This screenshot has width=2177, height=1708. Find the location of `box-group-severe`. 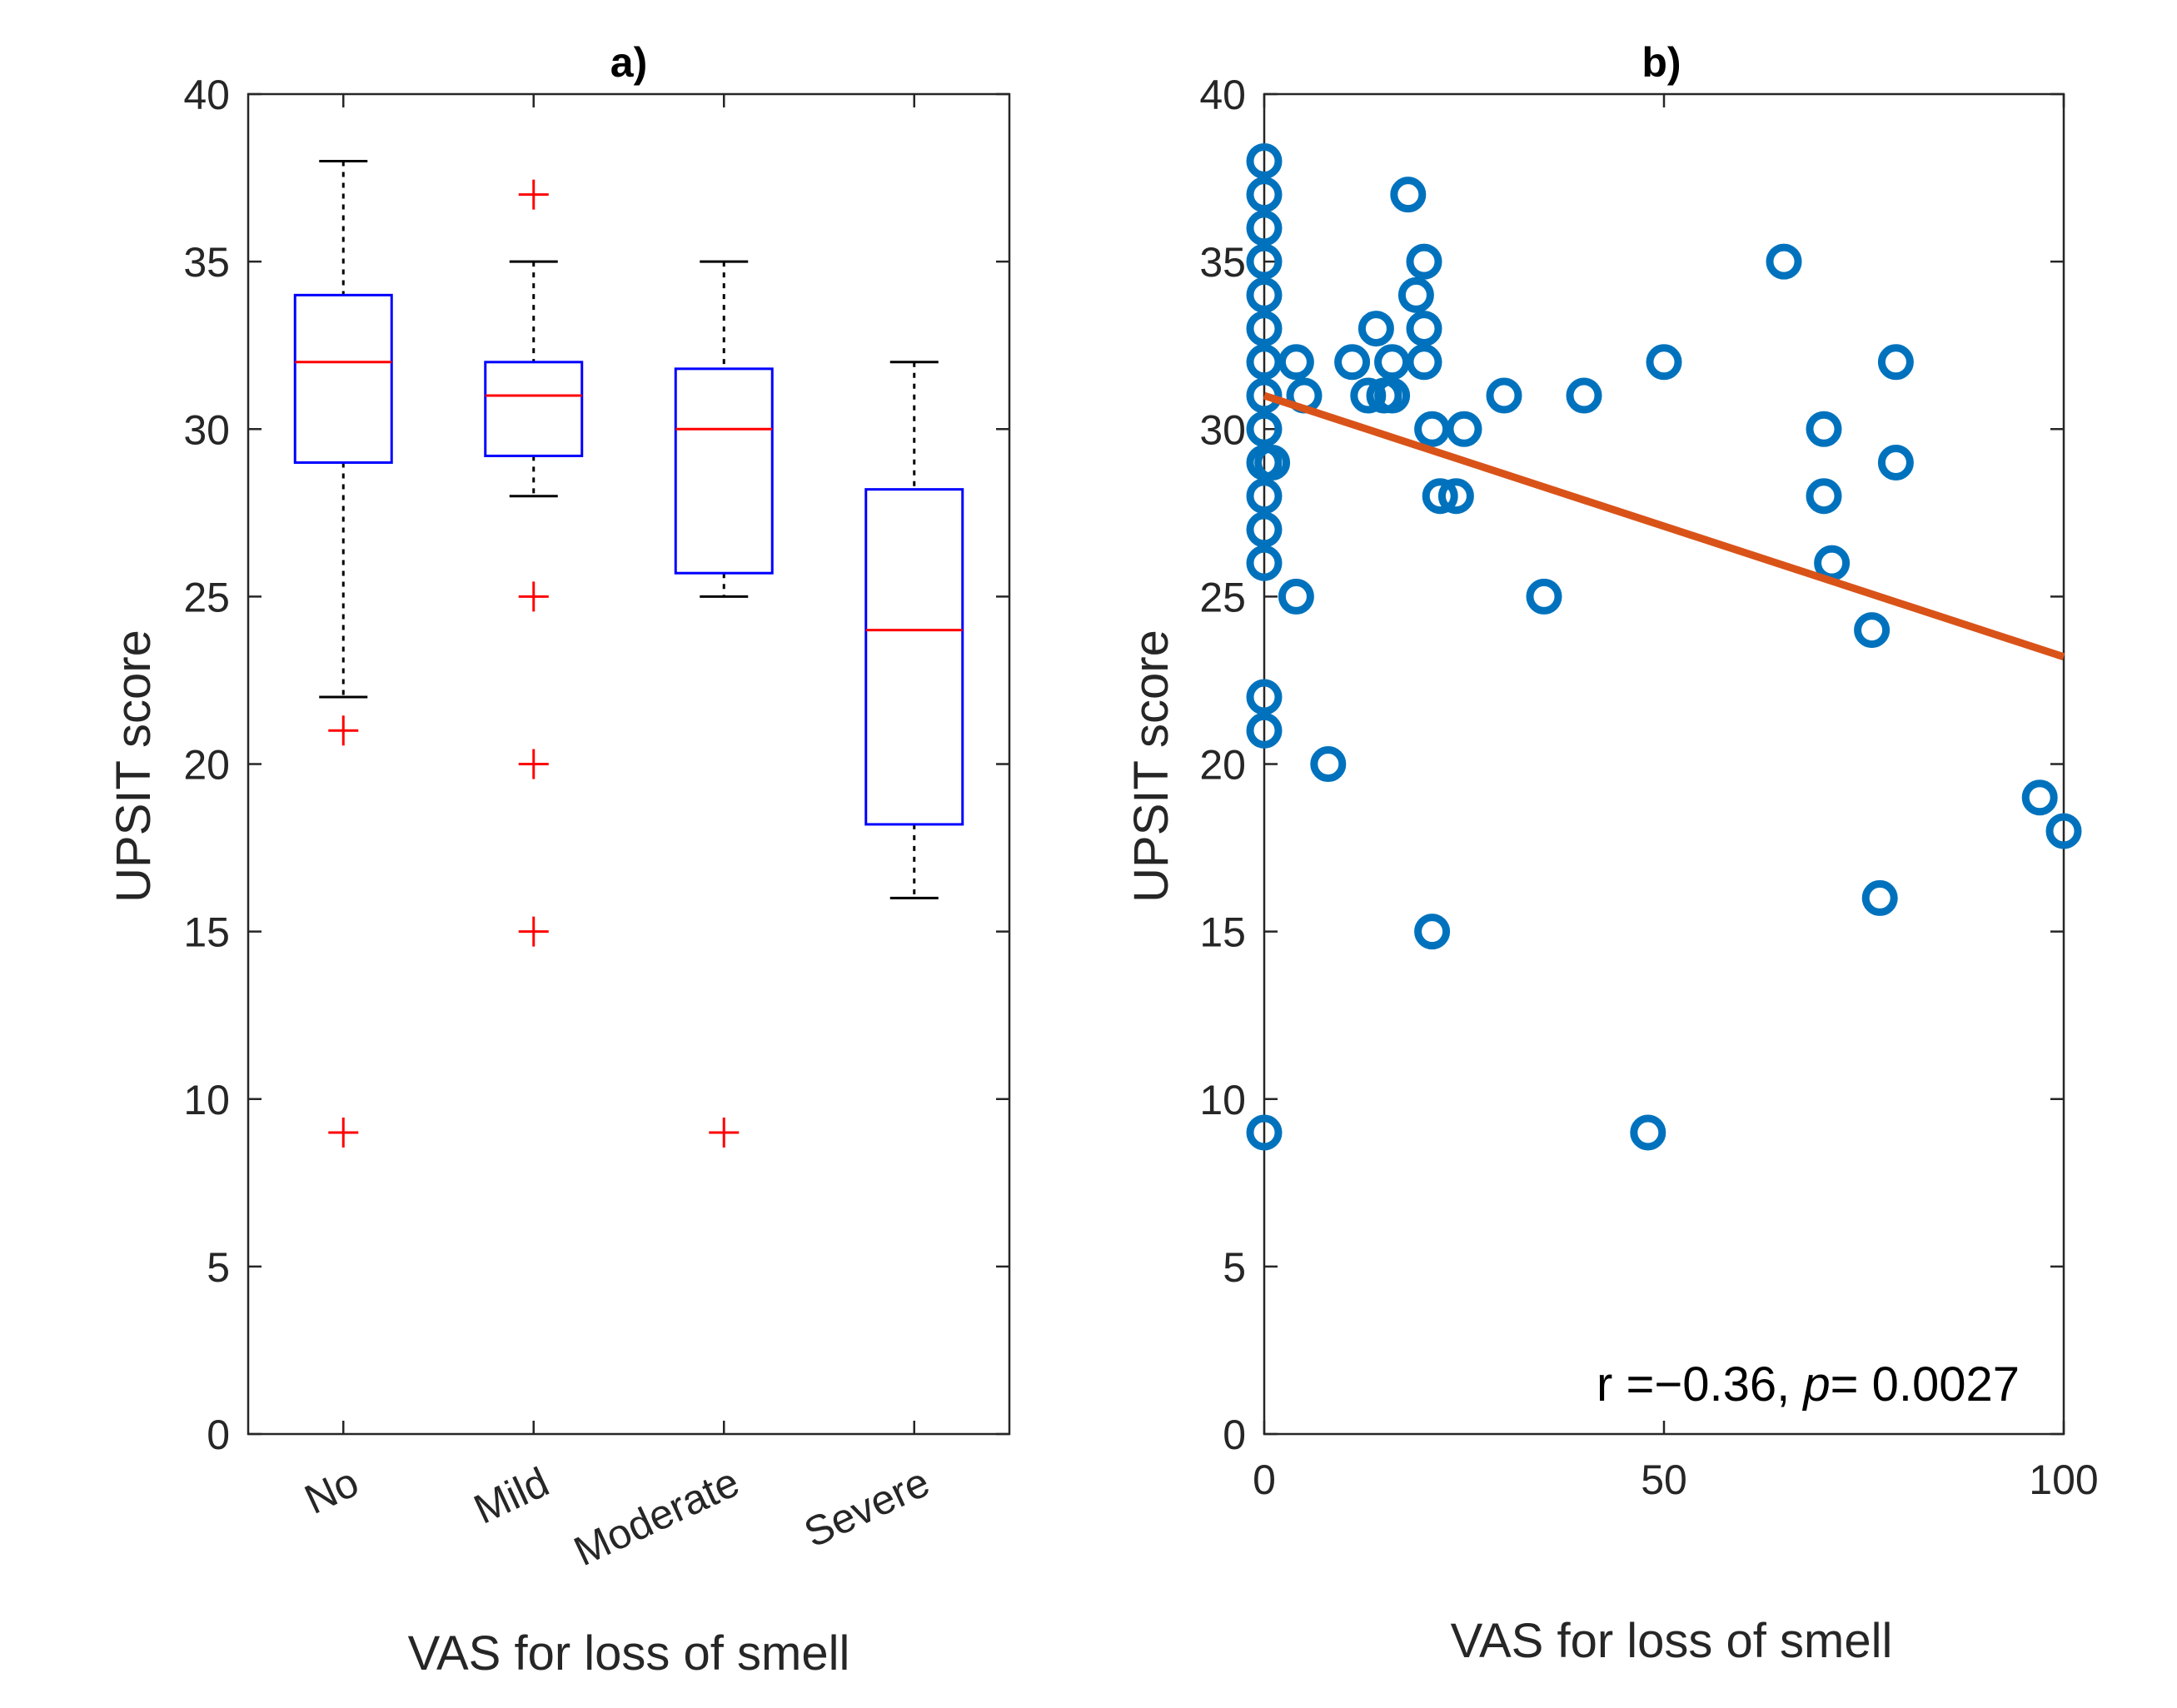

box-group-severe is located at coordinates (914, 630).